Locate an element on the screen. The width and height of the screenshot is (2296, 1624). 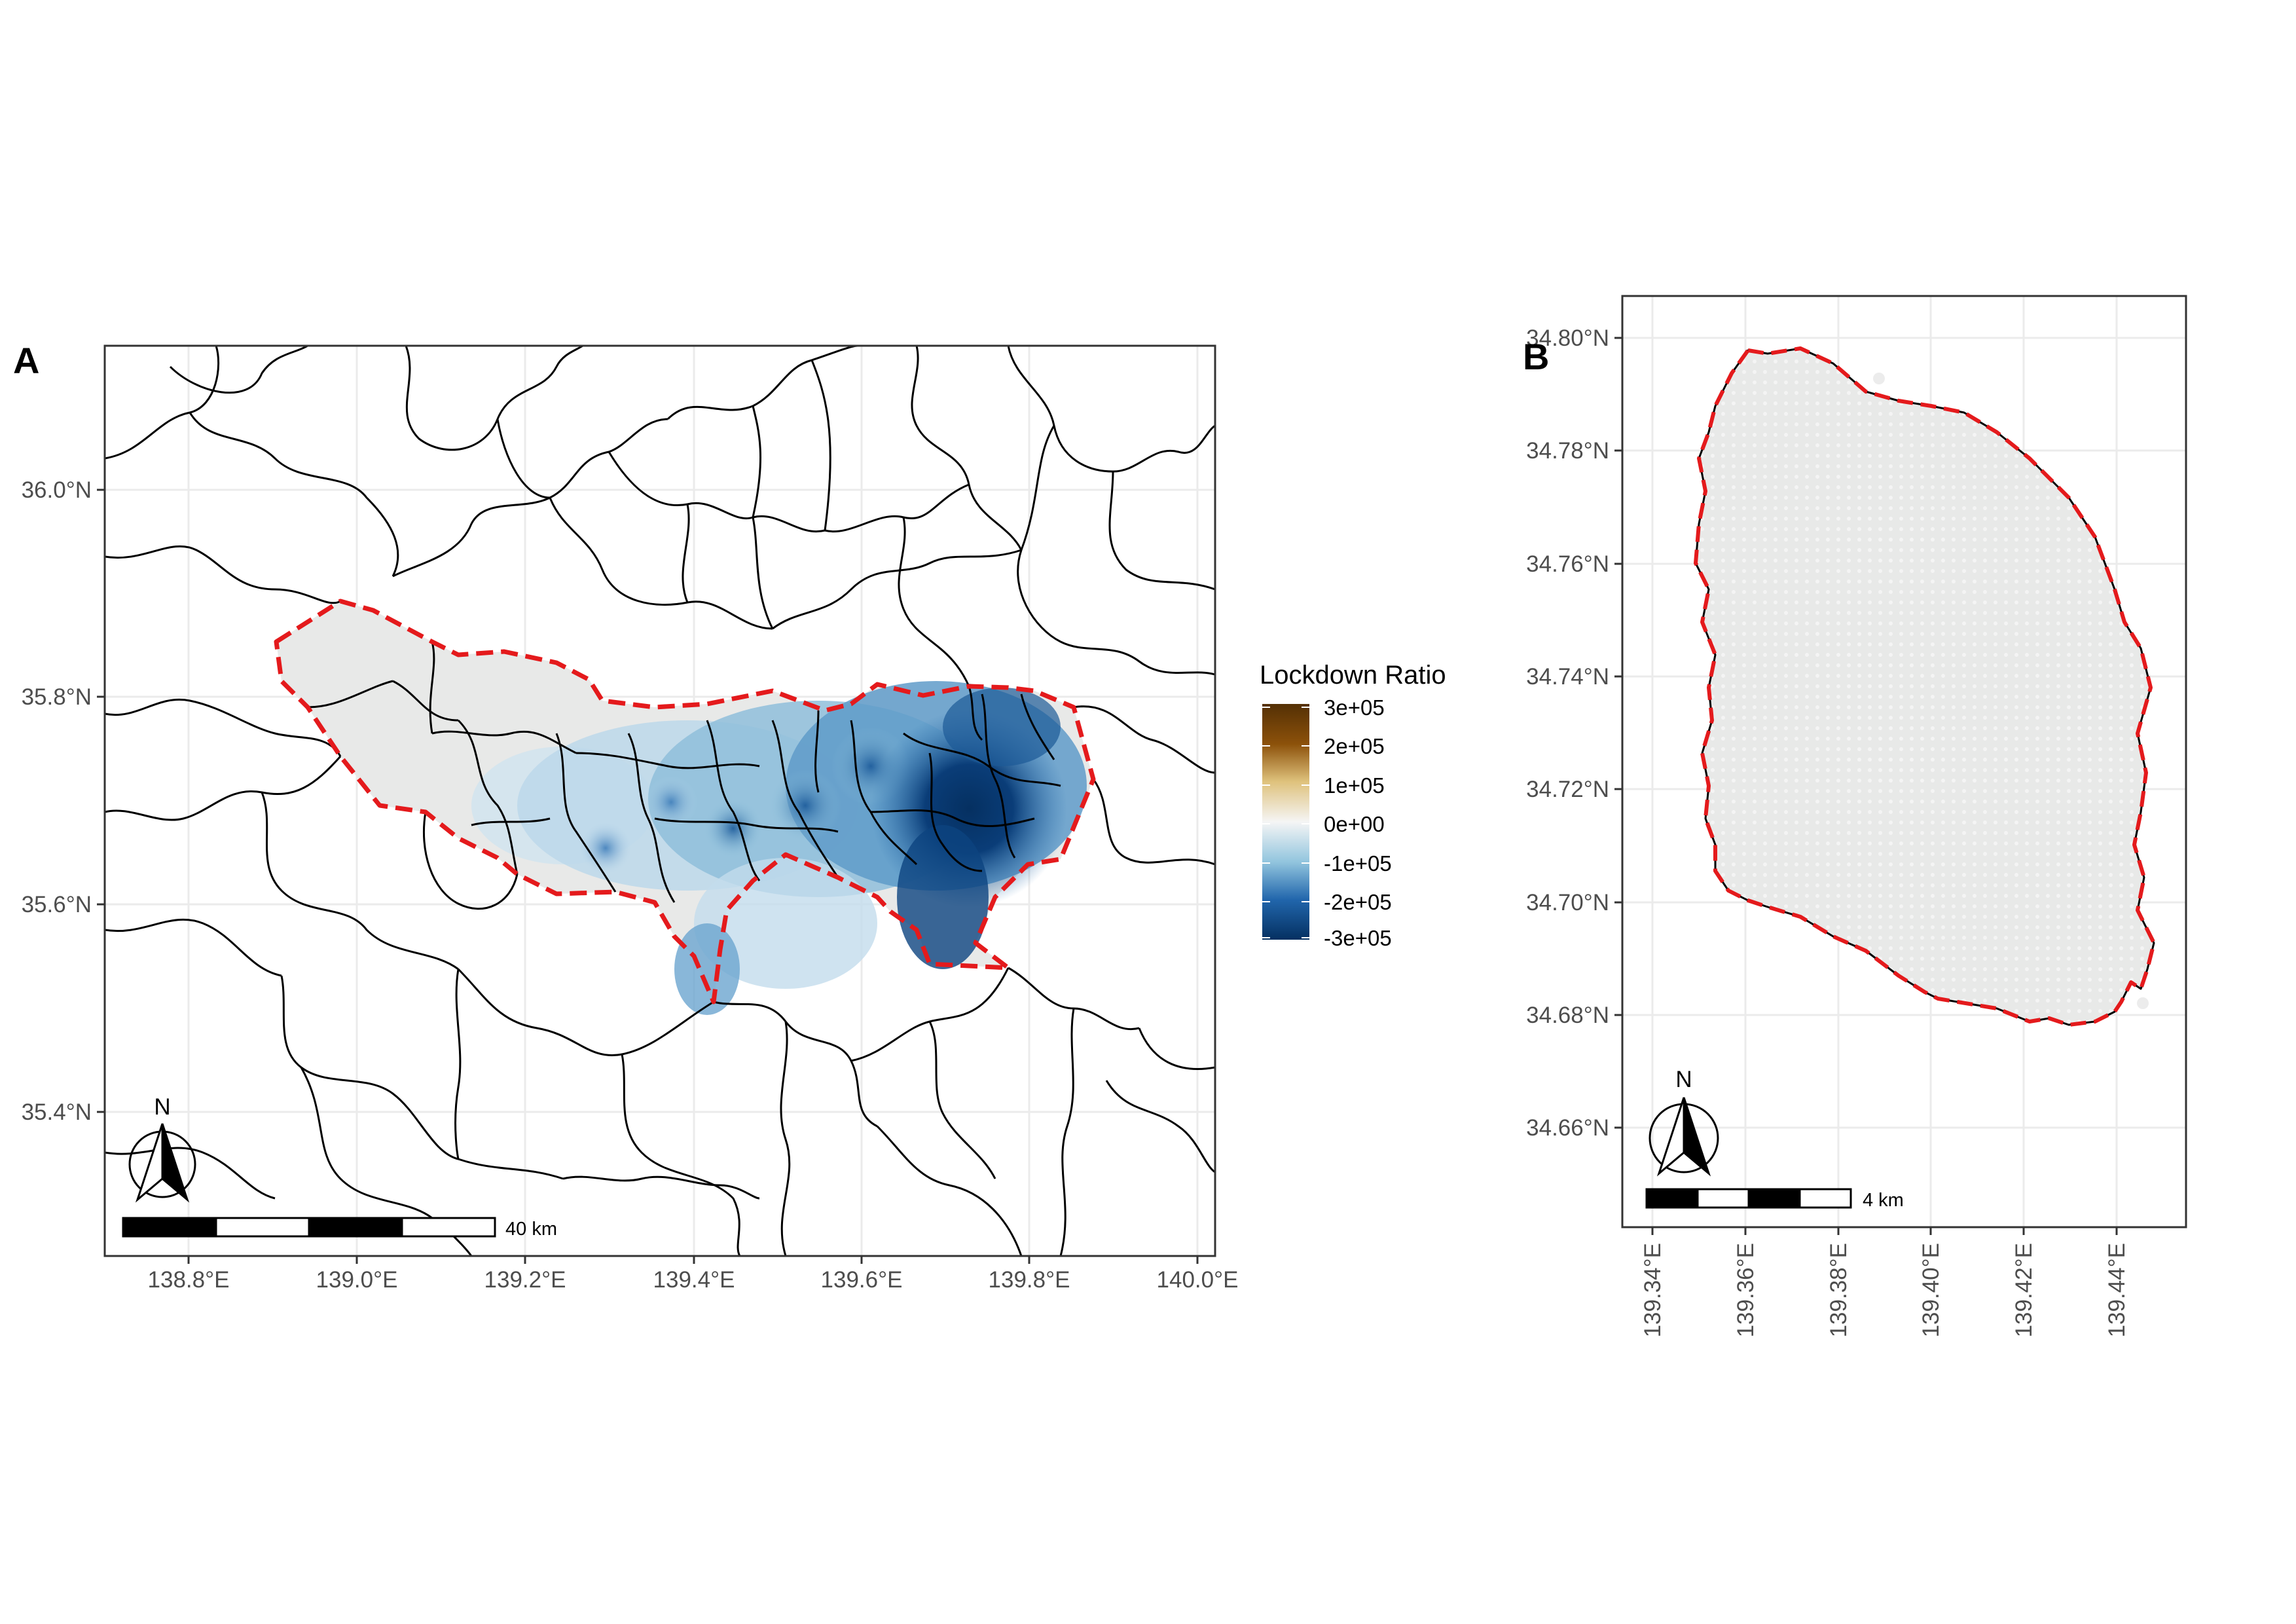
y-tick-label: 35.4°N is located at coordinates (57, 1112).